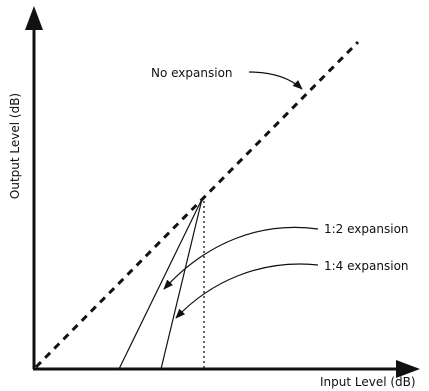  I want to click on expansion-1-2-leader, so click(241, 258).